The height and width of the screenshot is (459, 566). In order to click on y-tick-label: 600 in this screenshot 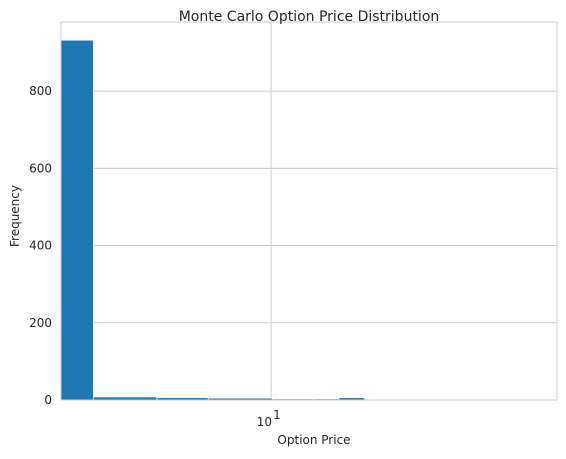, I will do `click(40, 168)`.